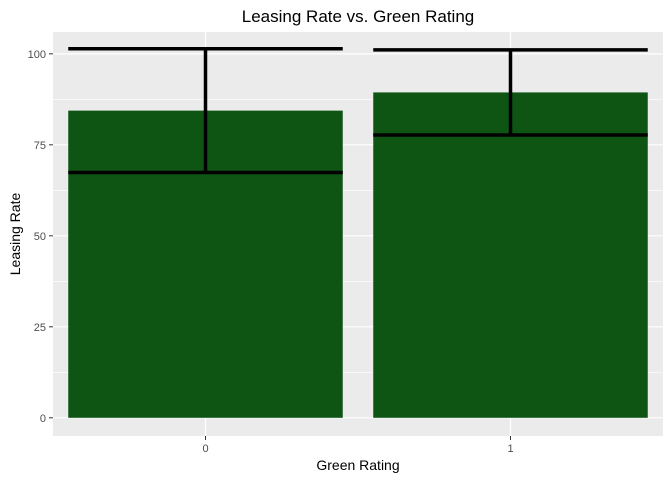 The height and width of the screenshot is (480, 672). Describe the element at coordinates (205, 449) in the screenshot. I see `x-tick-label: 0` at that location.